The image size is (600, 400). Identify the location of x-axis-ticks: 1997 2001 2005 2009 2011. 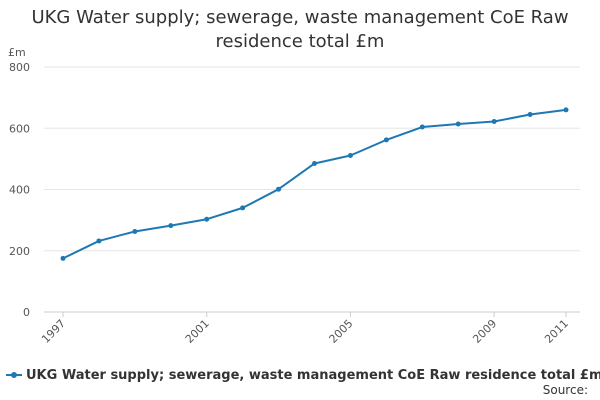
(305, 329).